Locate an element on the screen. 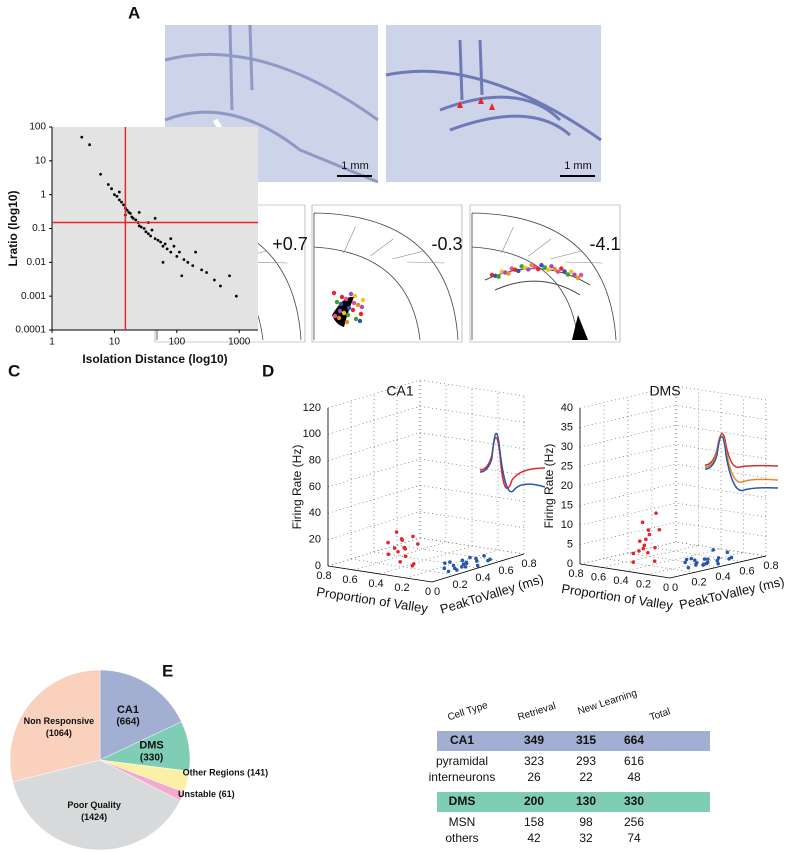 The image size is (793, 853). z-tick-label: 25 is located at coordinates (567, 466).